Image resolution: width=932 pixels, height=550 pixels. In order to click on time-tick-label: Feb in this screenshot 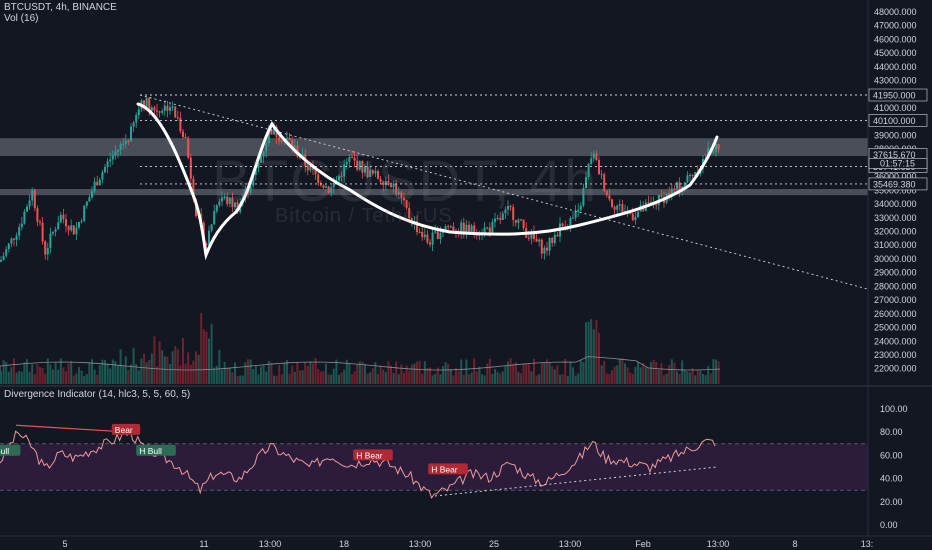, I will do `click(643, 544)`.